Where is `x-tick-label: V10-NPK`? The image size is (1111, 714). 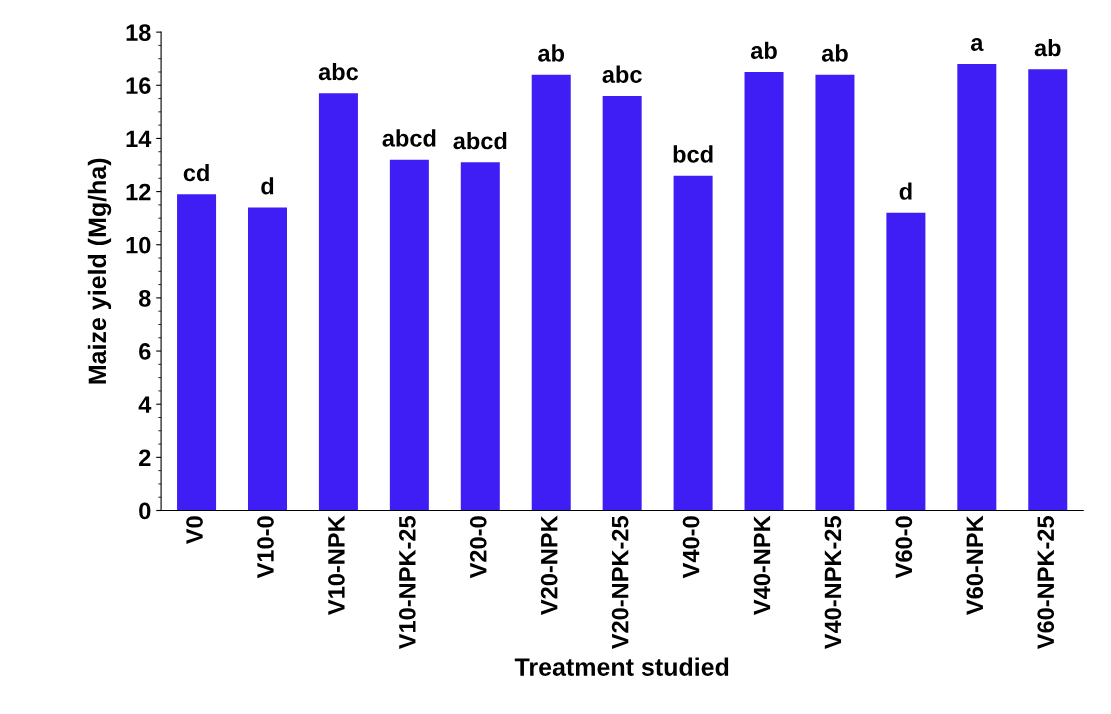
x-tick-label: V10-NPK is located at coordinates (336, 565).